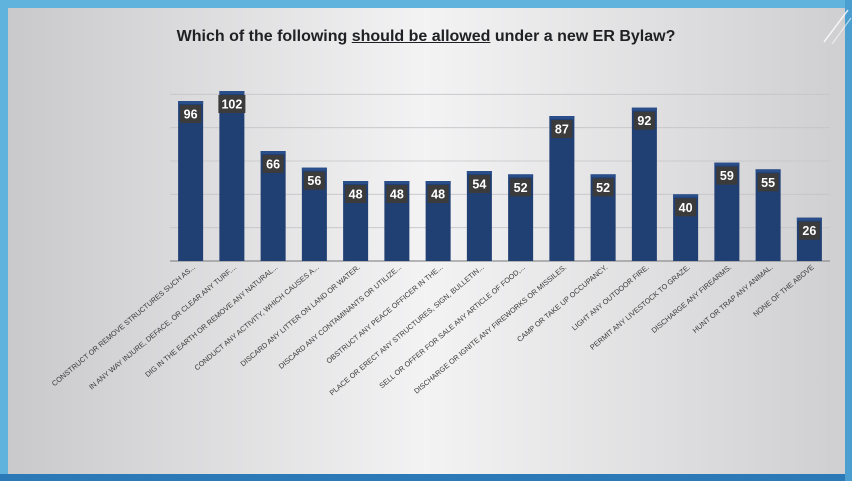  I want to click on chart-title-part-2: under a new ER Bylaw?, so click(583, 36).